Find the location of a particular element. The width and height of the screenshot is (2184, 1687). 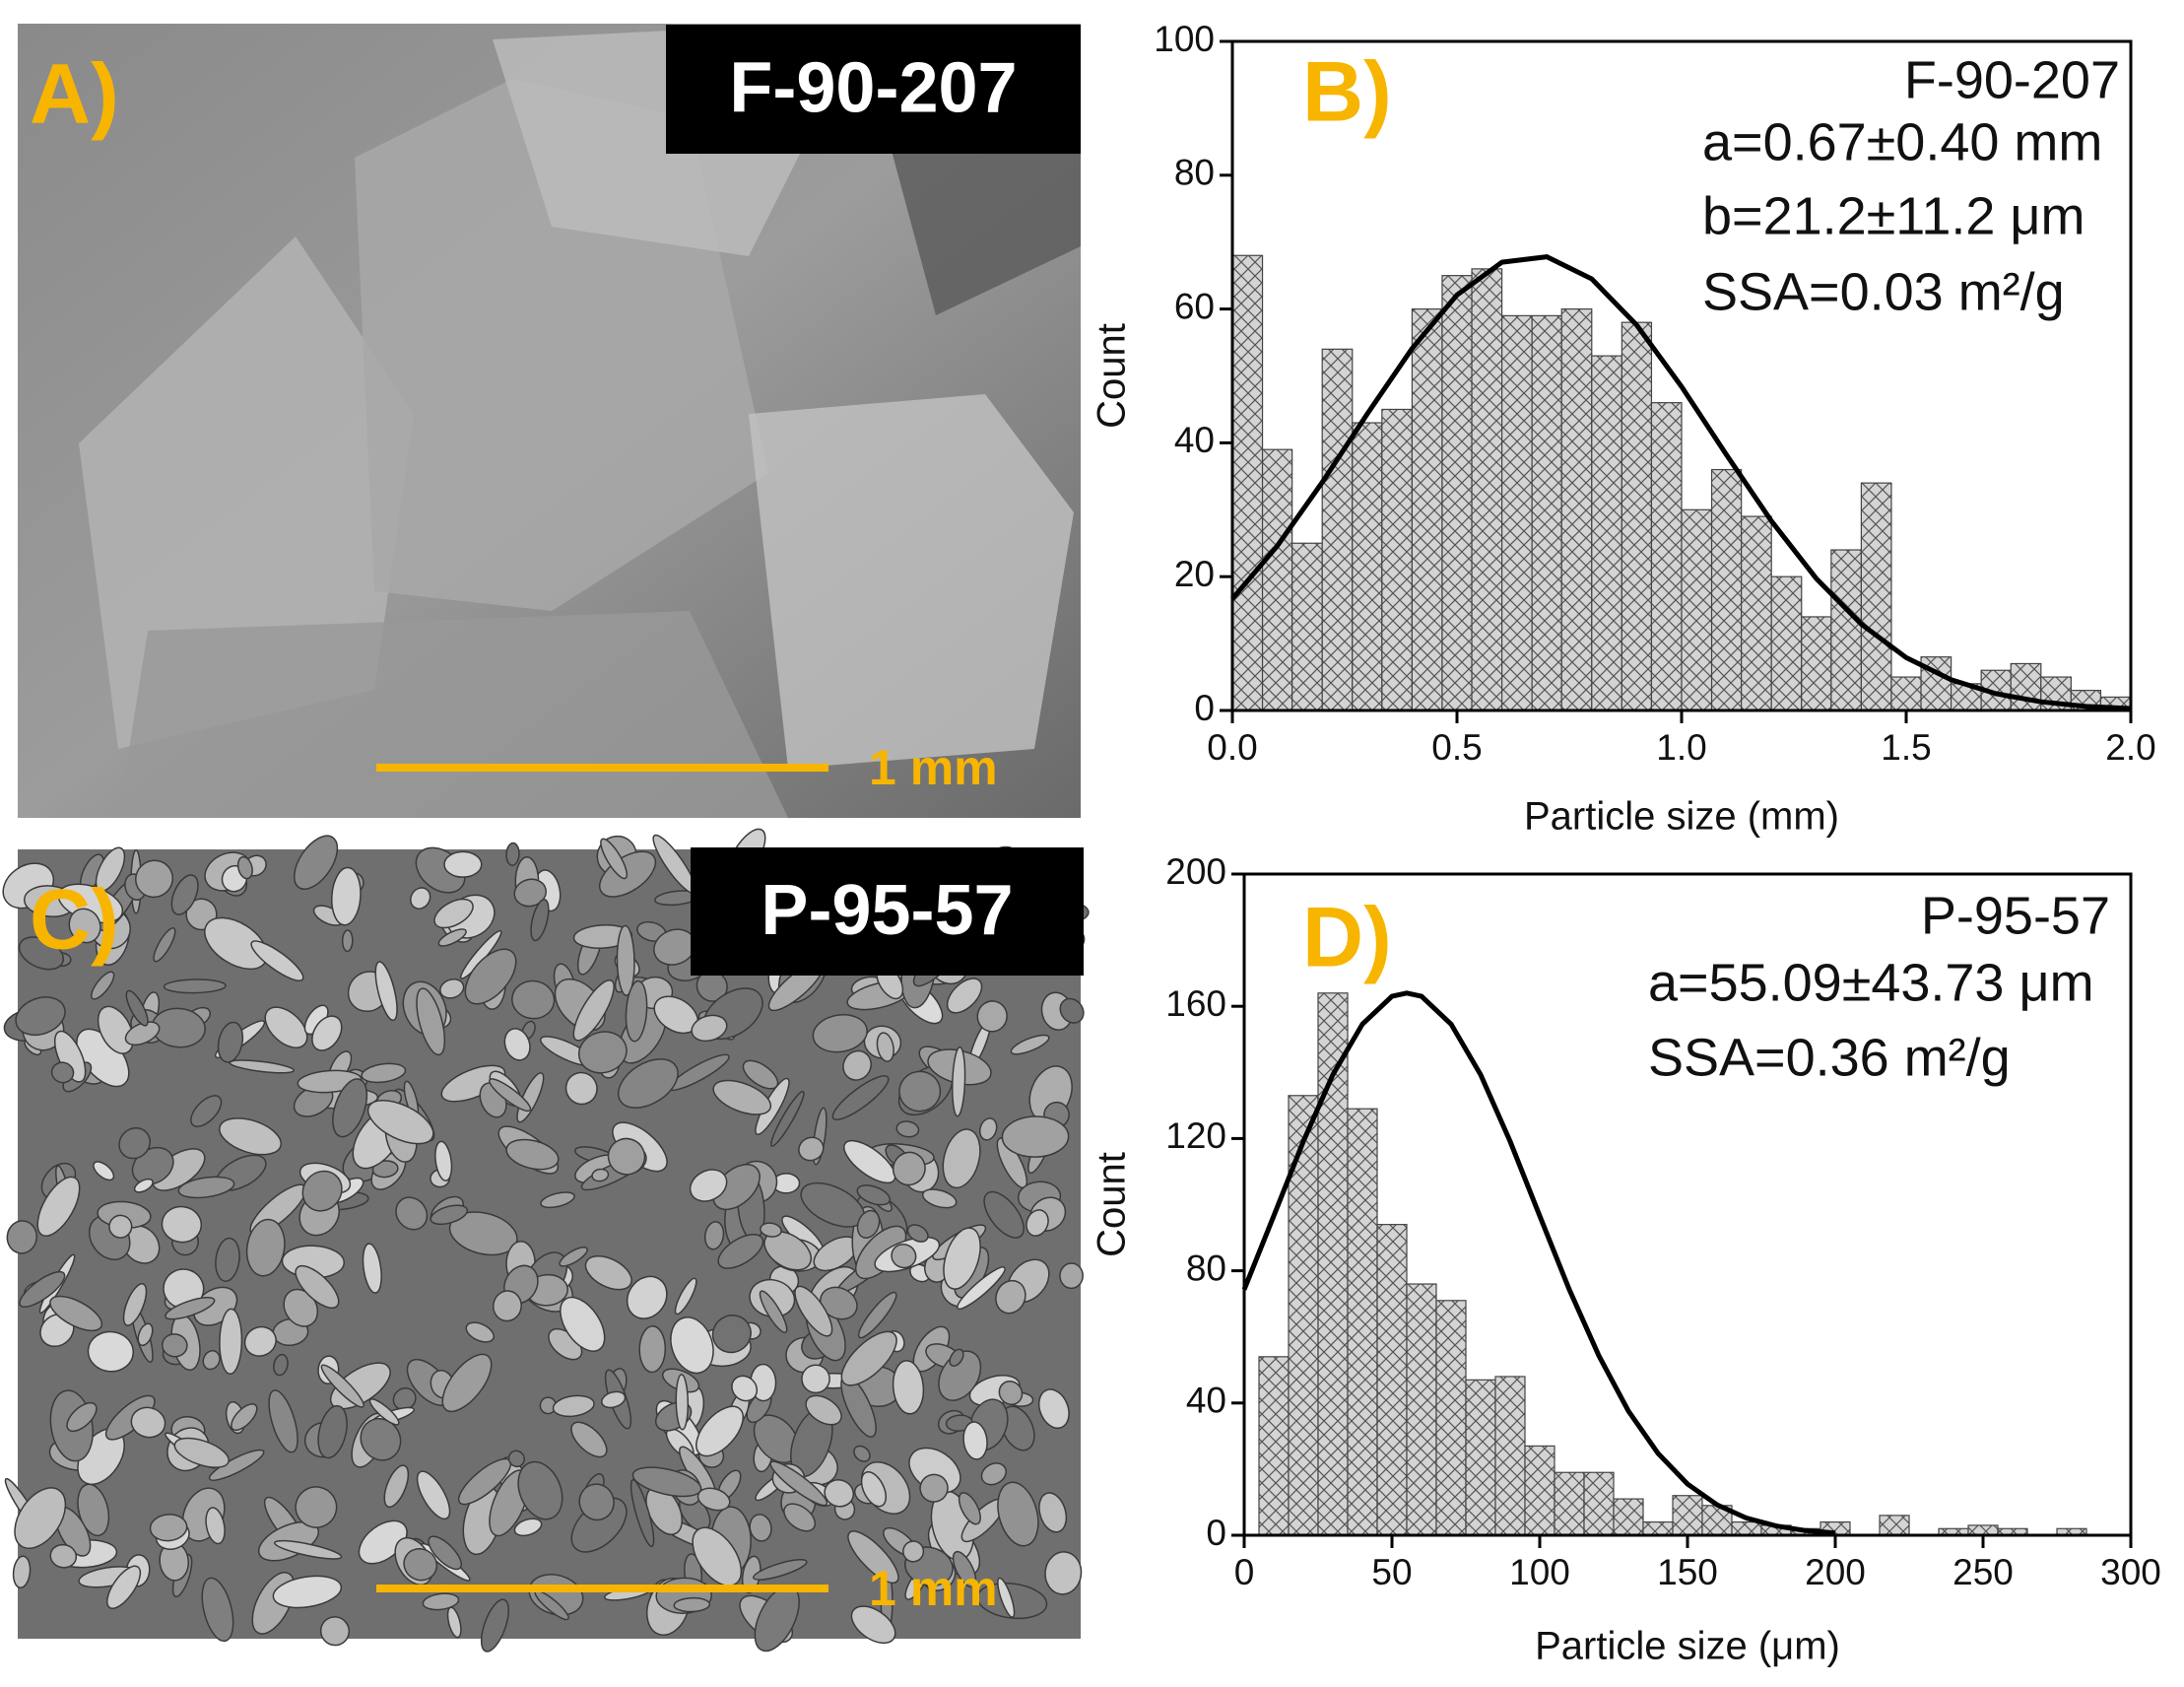

panel-letter: D) is located at coordinates (1347, 938).